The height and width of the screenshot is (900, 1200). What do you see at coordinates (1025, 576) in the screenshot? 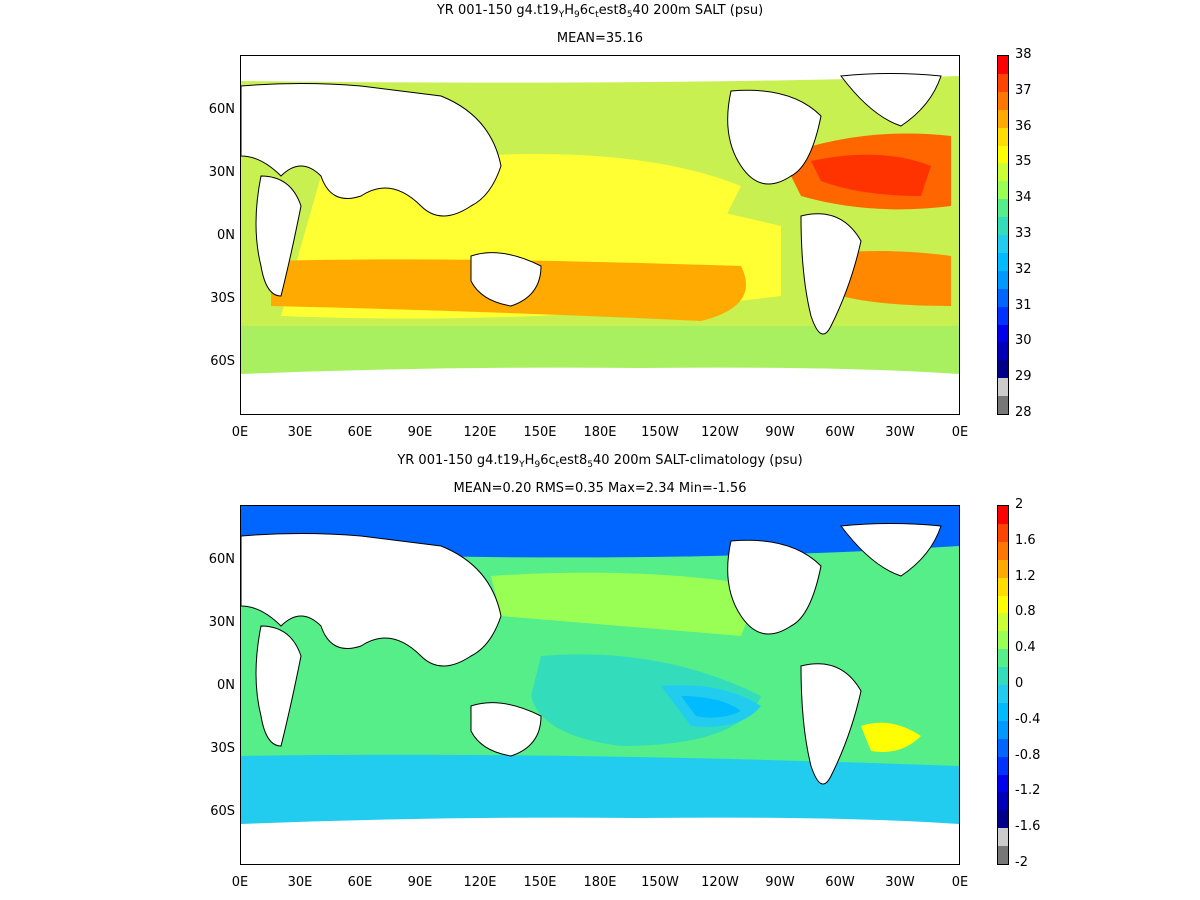
I see `colorbar-tick-label: 1.2` at bounding box center [1025, 576].